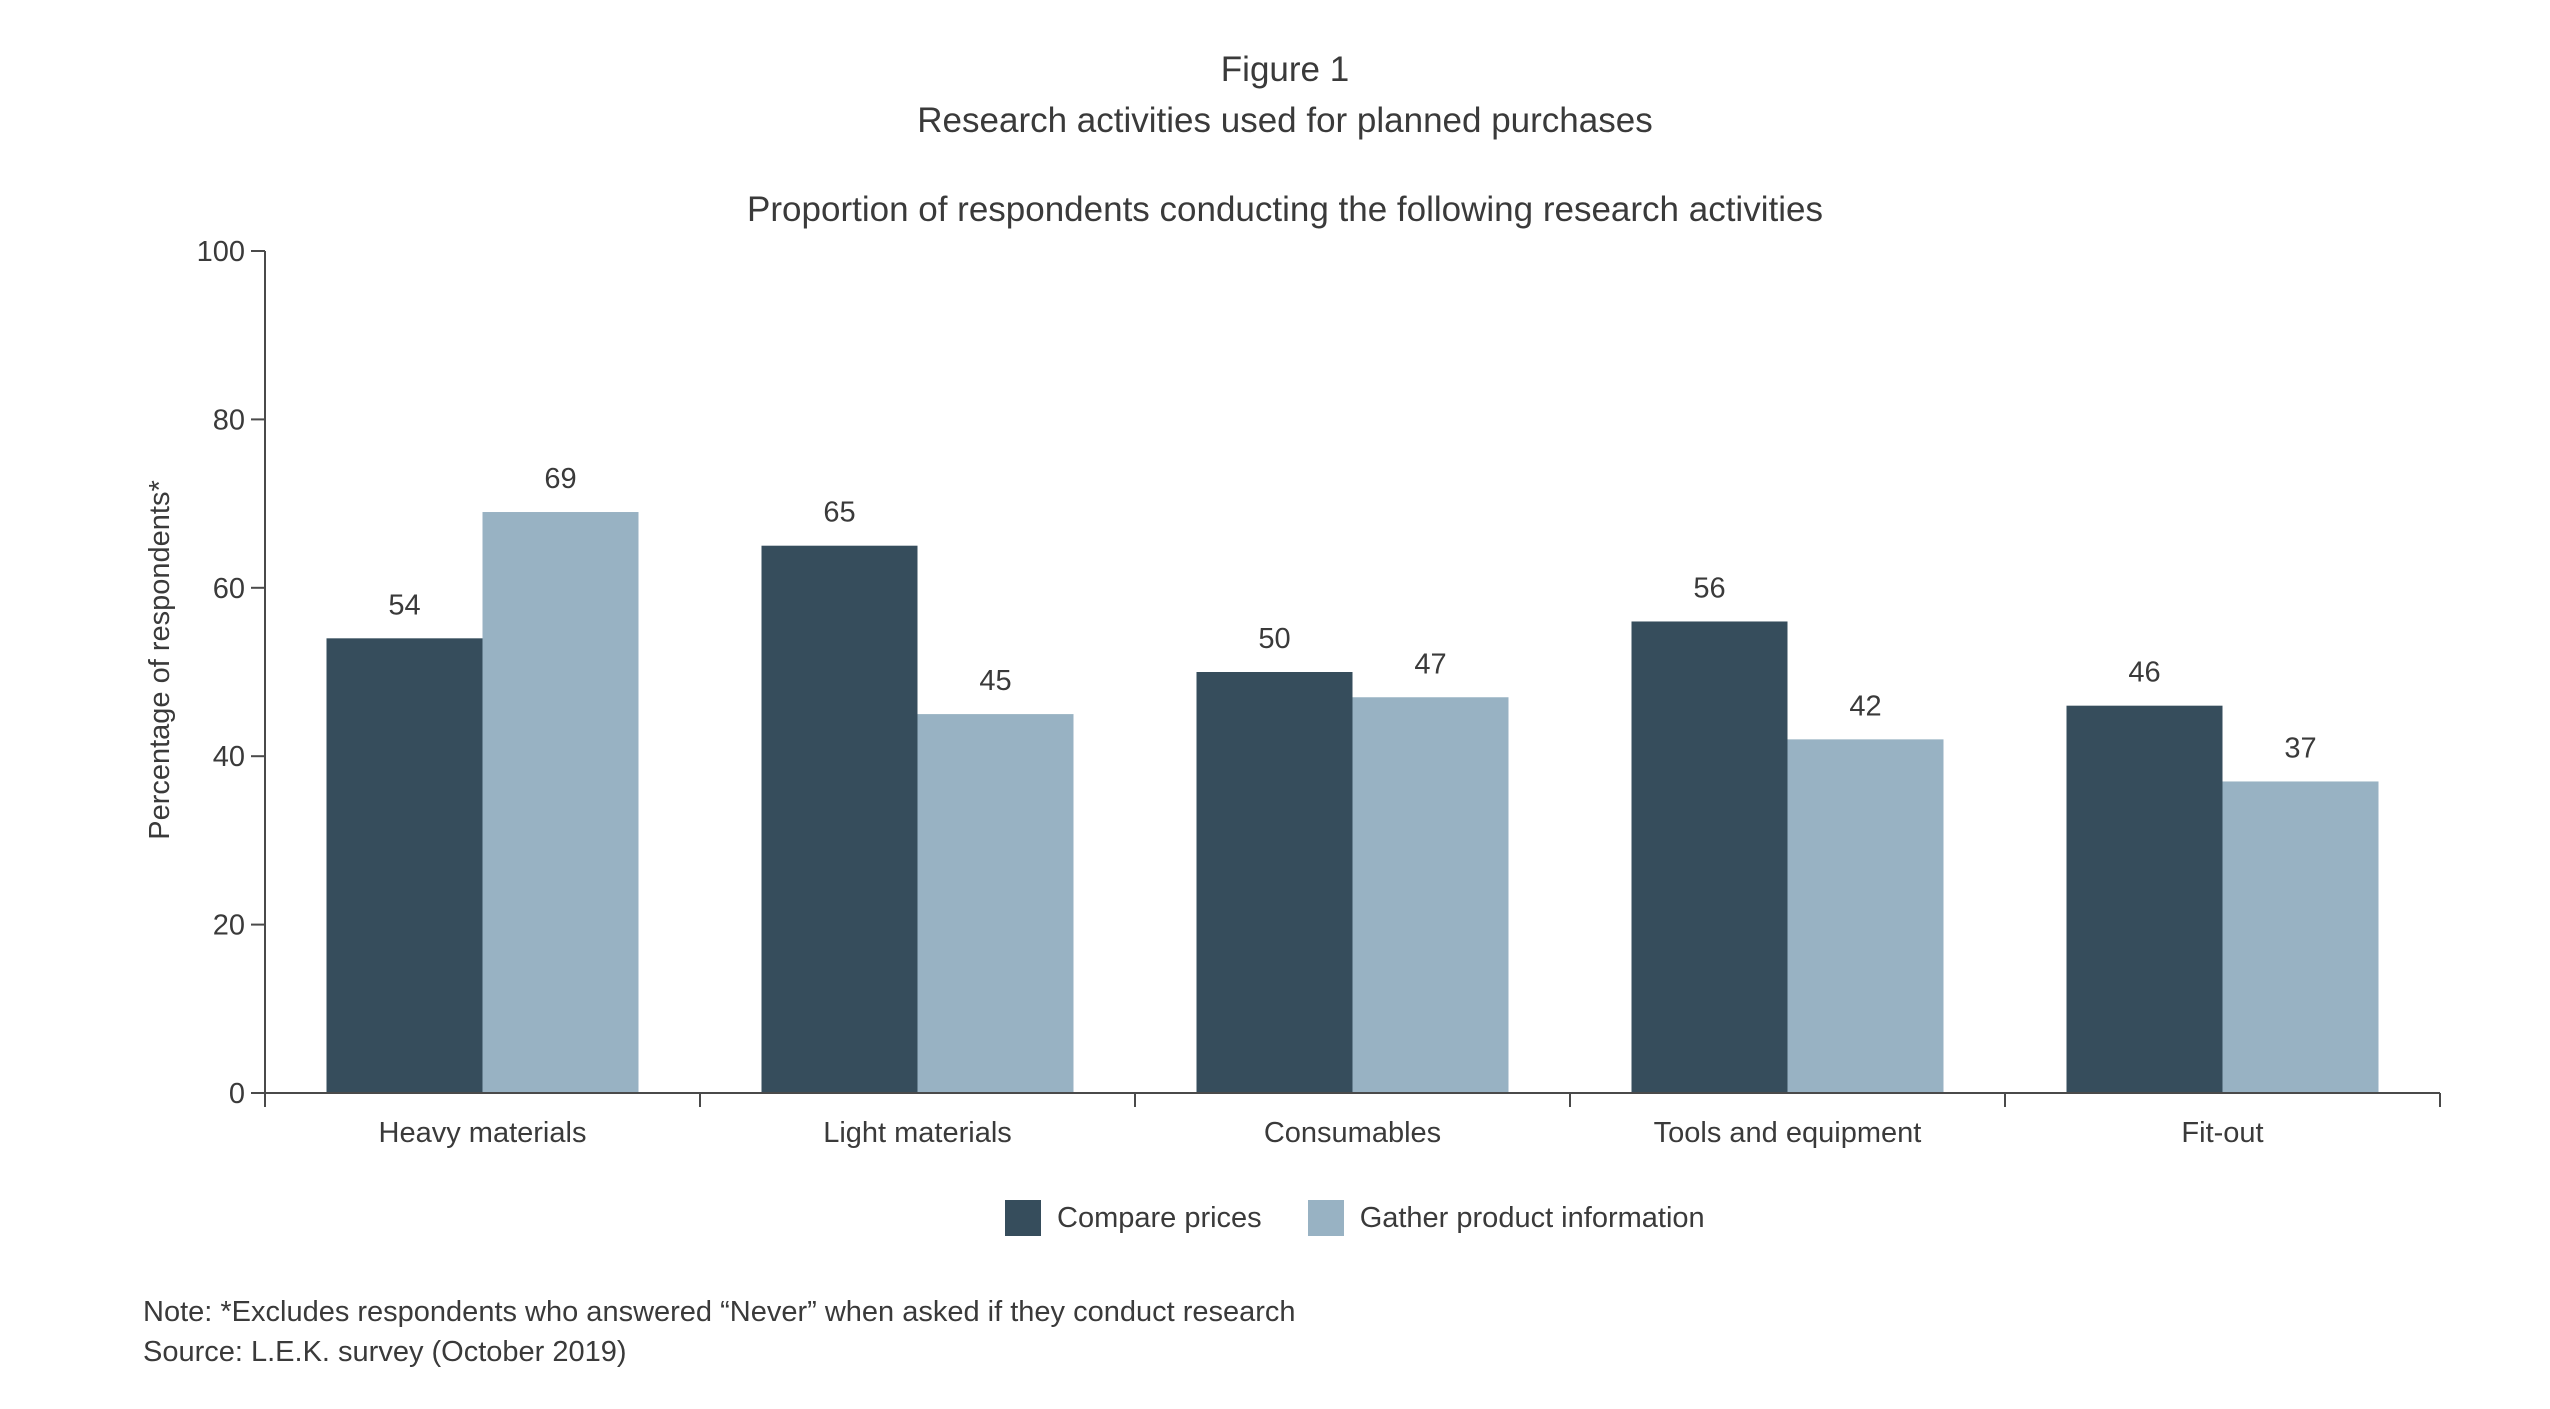 The height and width of the screenshot is (1409, 2550). Describe the element at coordinates (995, 681) in the screenshot. I see `data-label: 45` at that location.